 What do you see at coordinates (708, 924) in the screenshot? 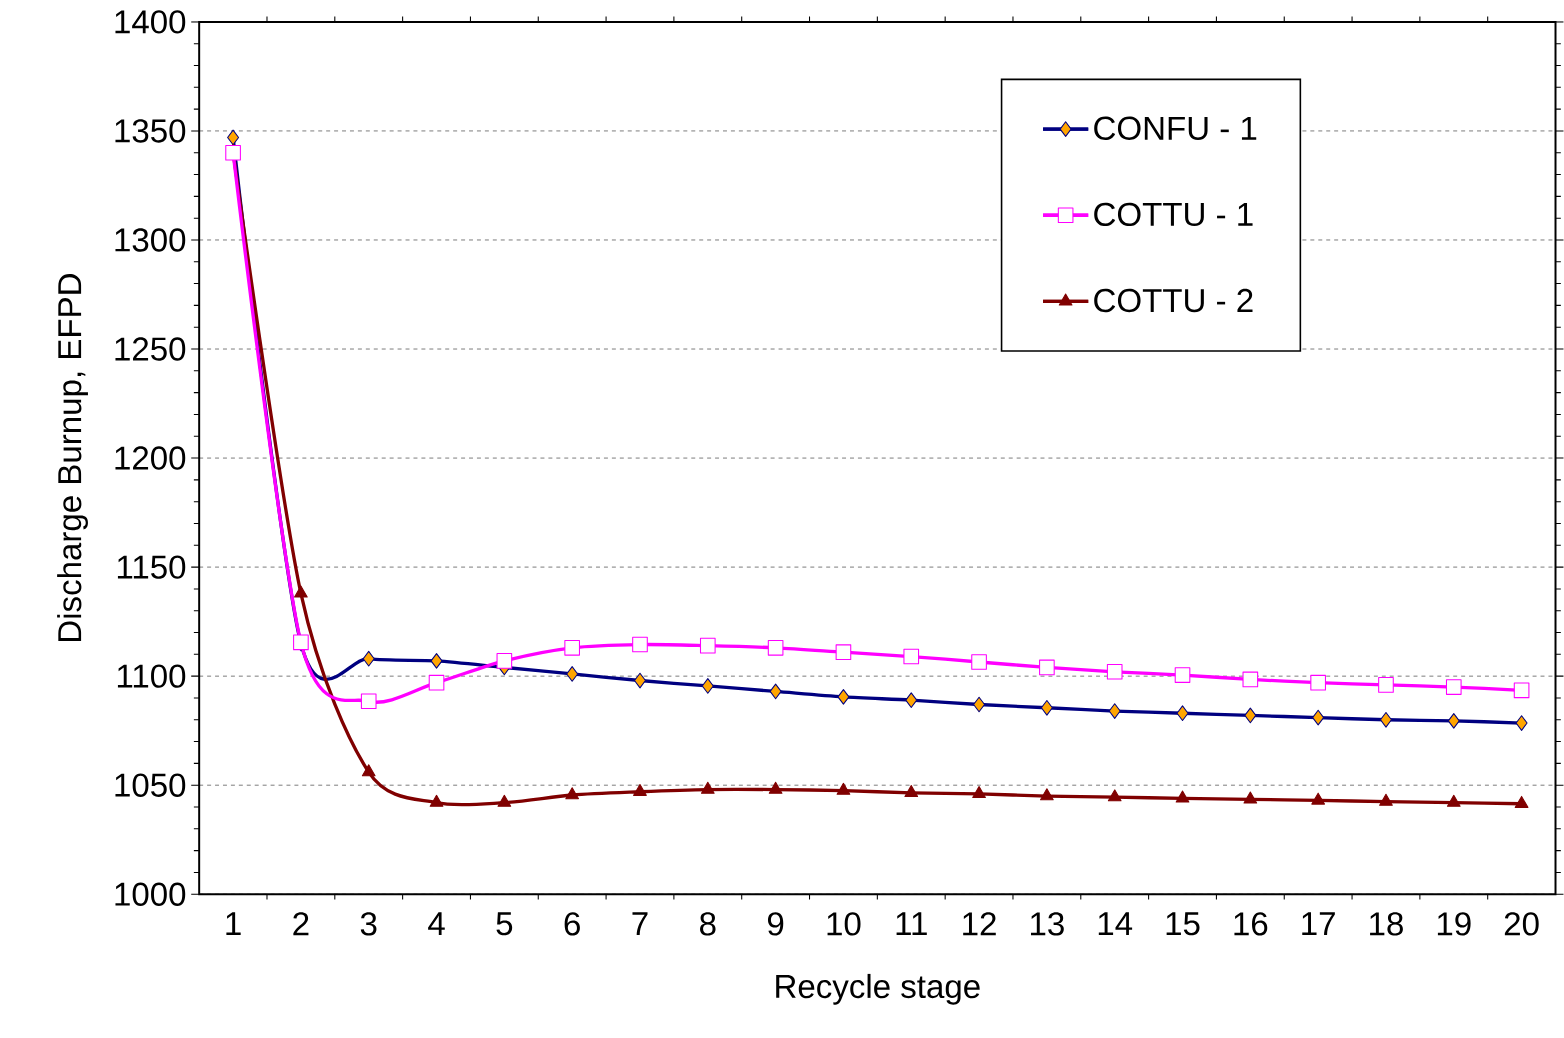
I see `x-tick-label: 8` at bounding box center [708, 924].